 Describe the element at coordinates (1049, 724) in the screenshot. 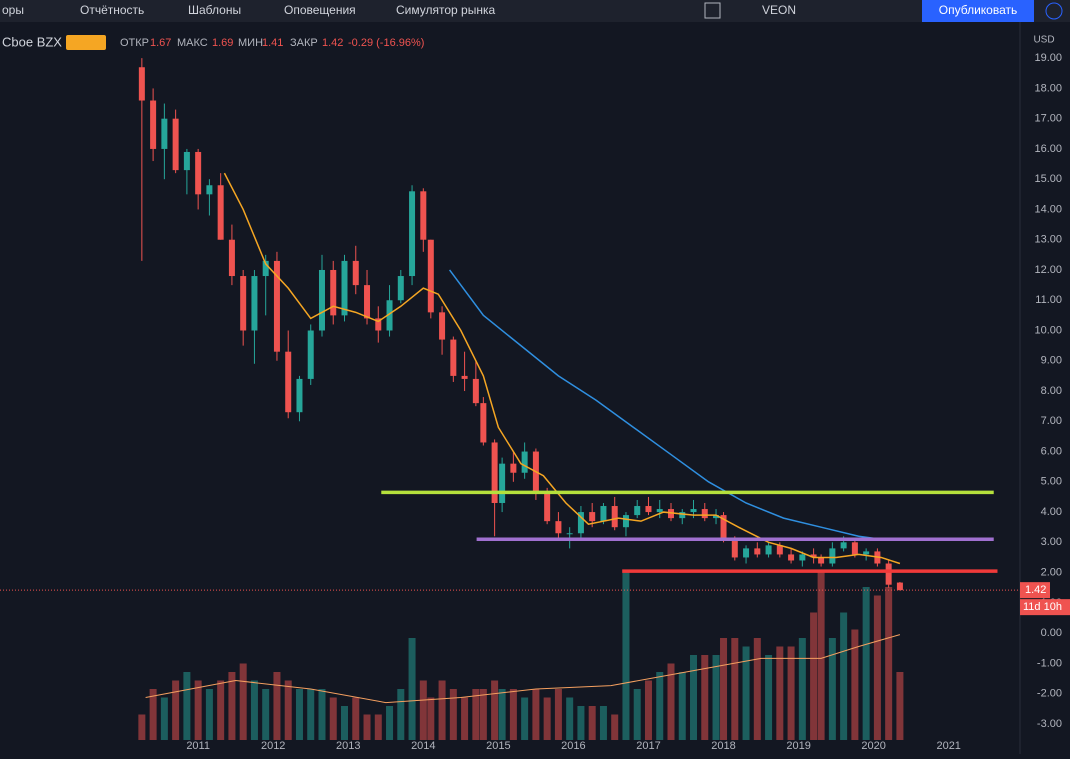

I see `y-tick-label: -3.00` at that location.